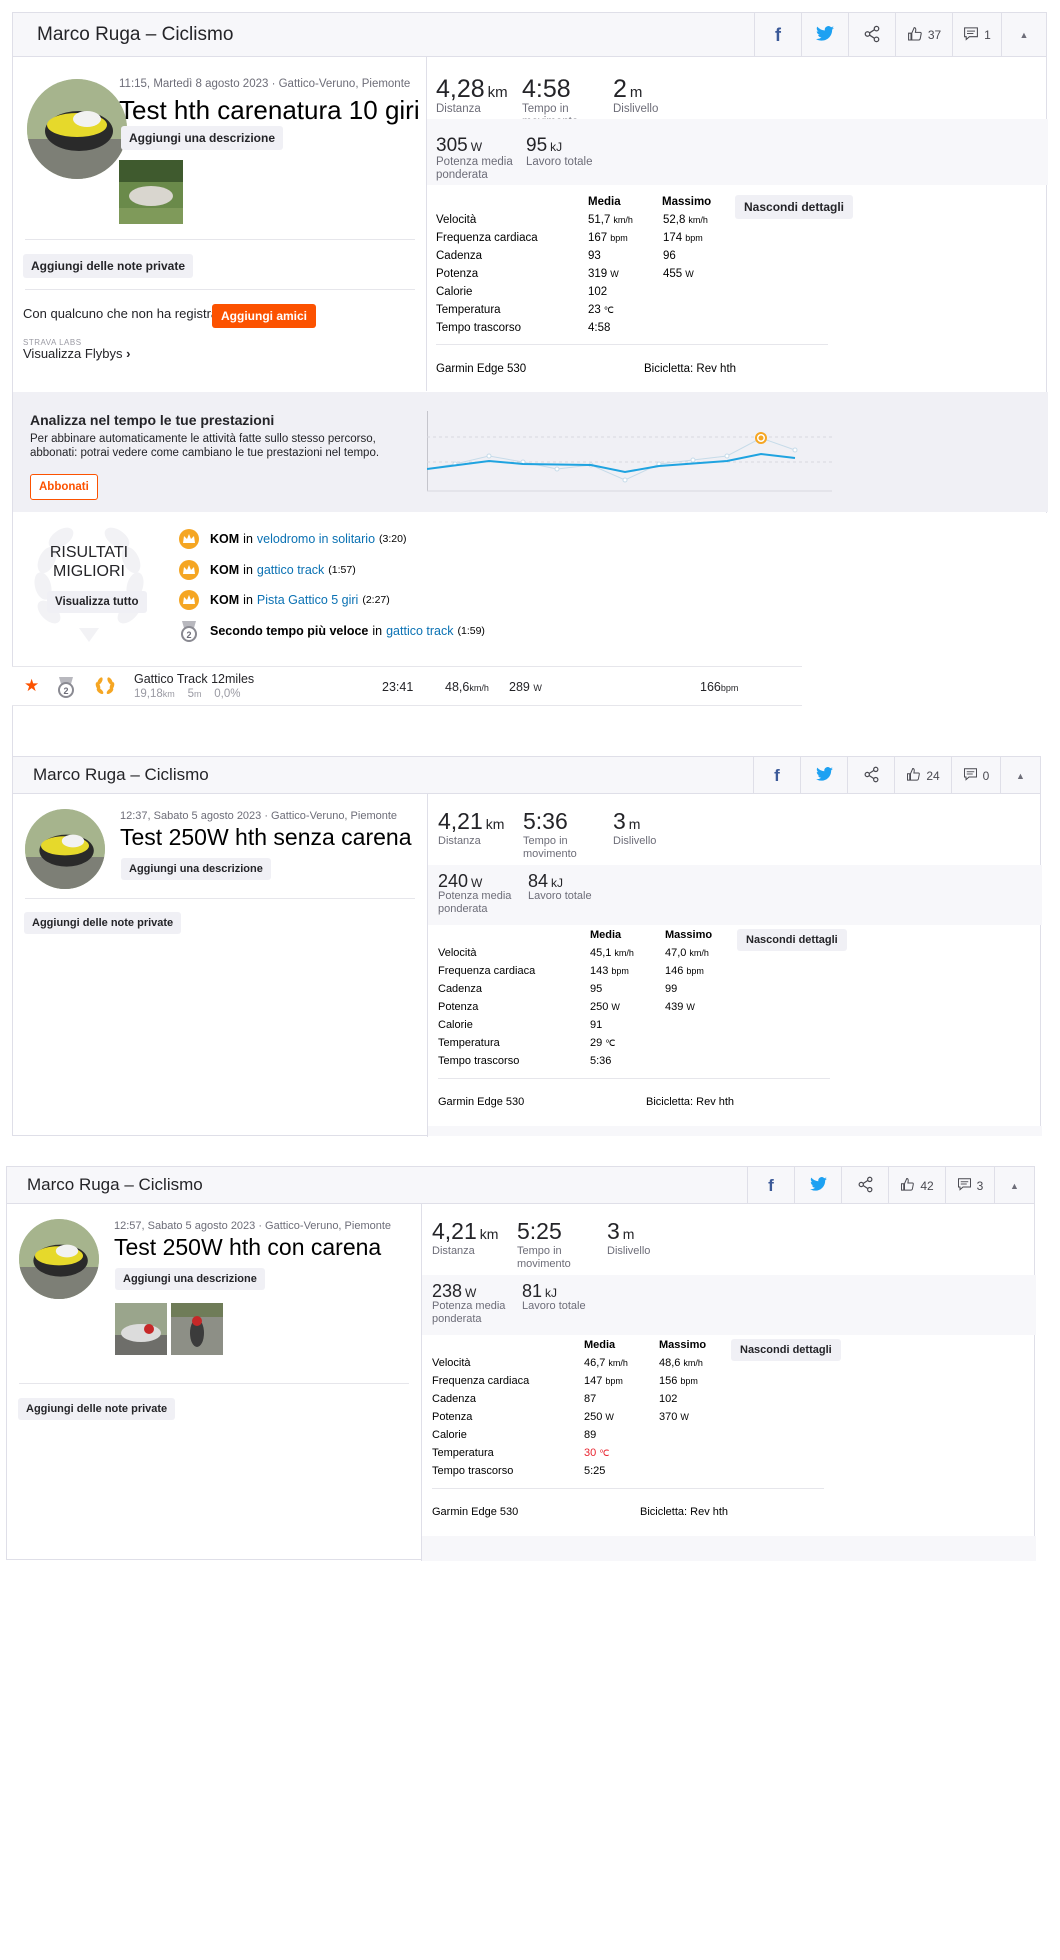 The width and height of the screenshot is (1060, 1960). Describe the element at coordinates (189, 631) in the screenshot. I see `medal-2-icon: 2` at that location.